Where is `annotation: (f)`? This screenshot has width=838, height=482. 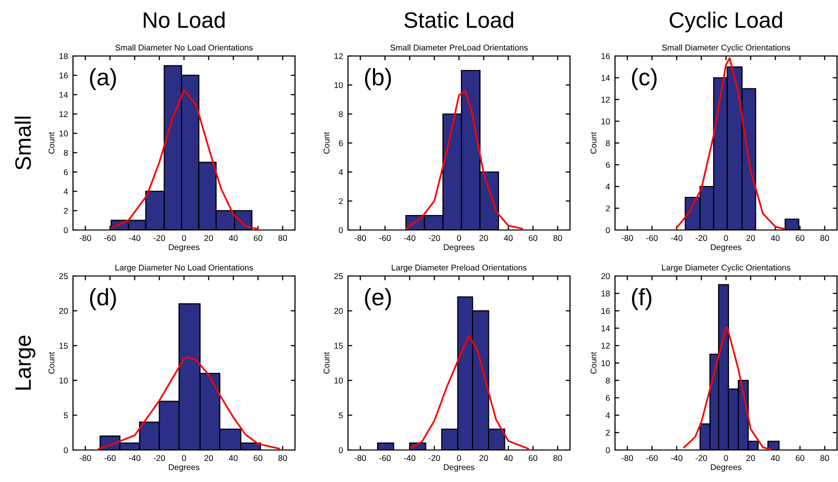
annotation: (f) is located at coordinates (642, 299).